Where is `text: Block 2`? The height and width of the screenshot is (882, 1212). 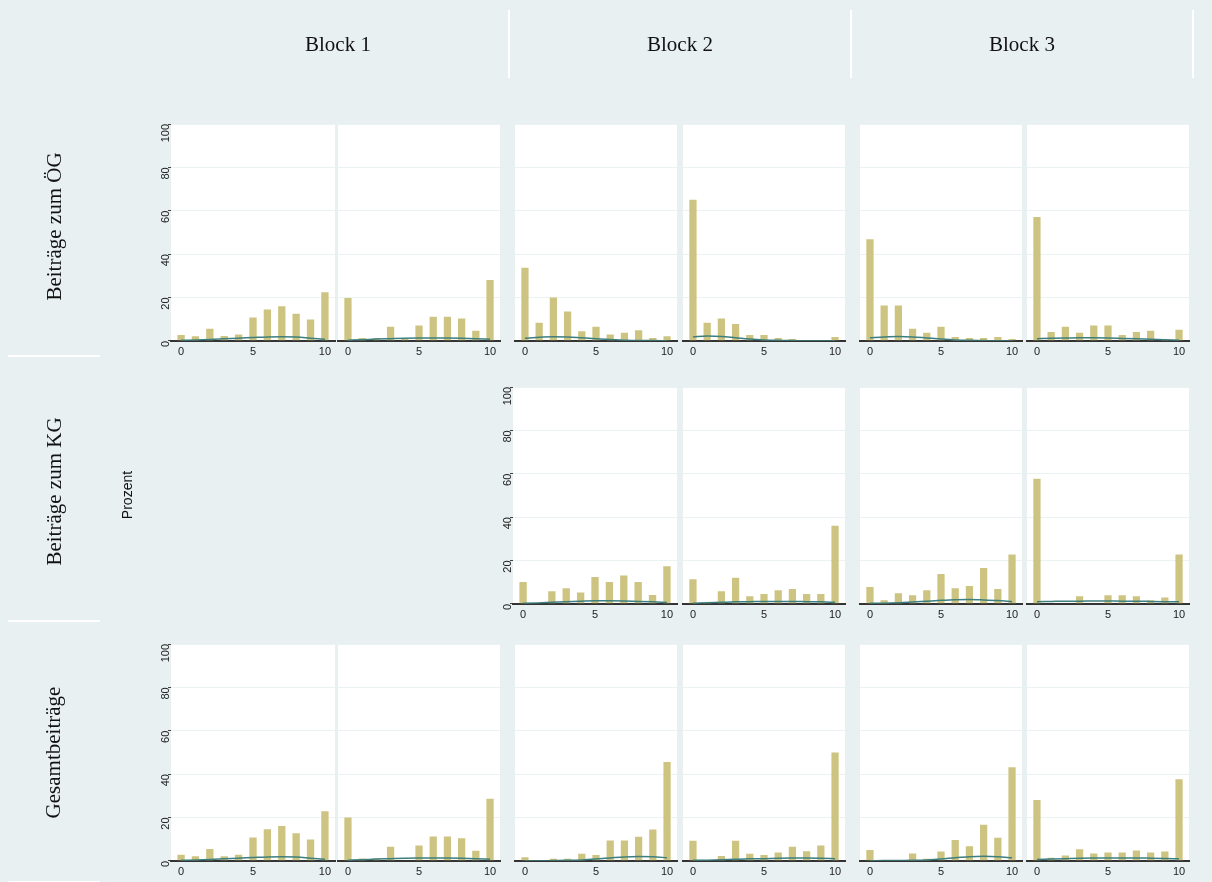 text: Block 2 is located at coordinates (681, 44).